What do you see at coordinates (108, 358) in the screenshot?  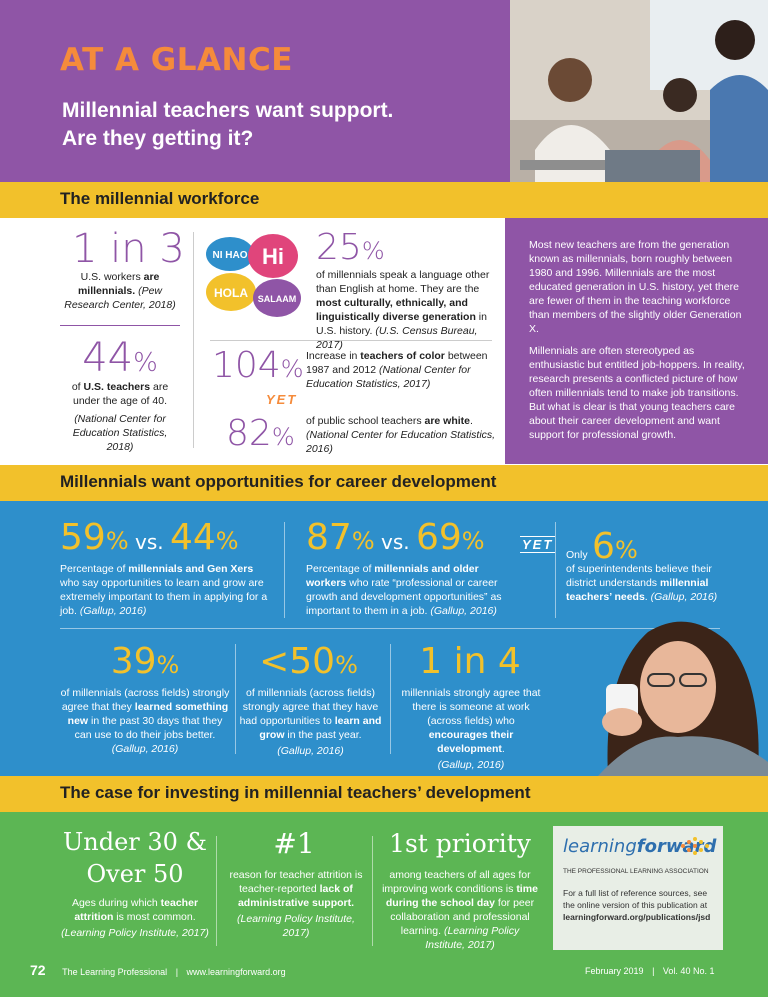 I see `stat-44-value: 44` at bounding box center [108, 358].